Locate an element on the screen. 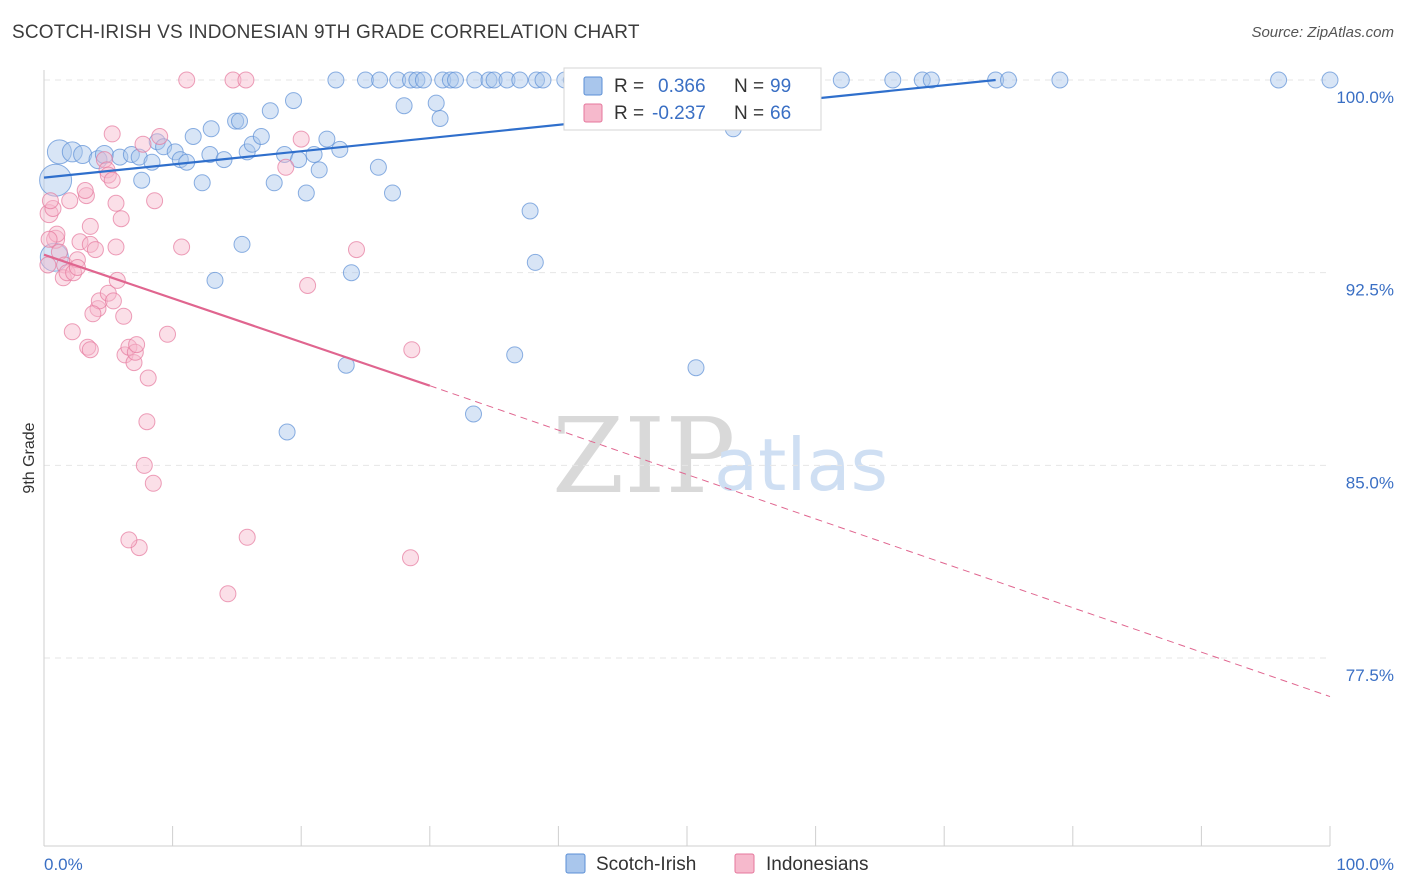 This screenshot has width=1406, height=892. legend-swatch-blue is located at coordinates (593, 86).